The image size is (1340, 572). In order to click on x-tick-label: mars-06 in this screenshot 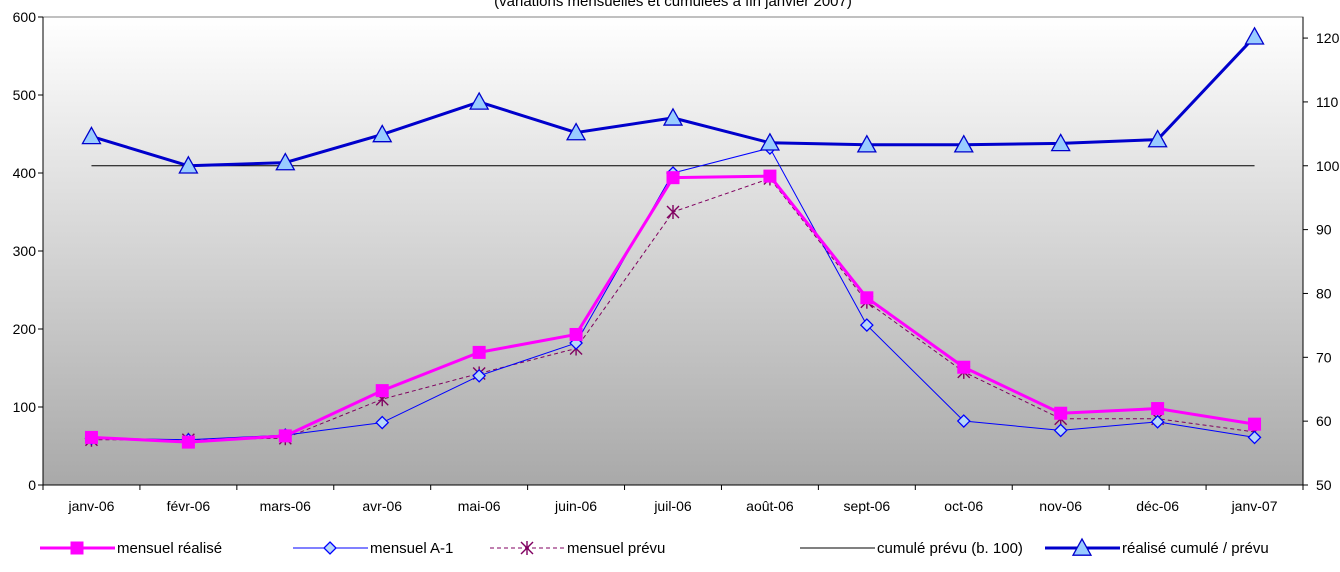, I will do `click(286, 506)`.